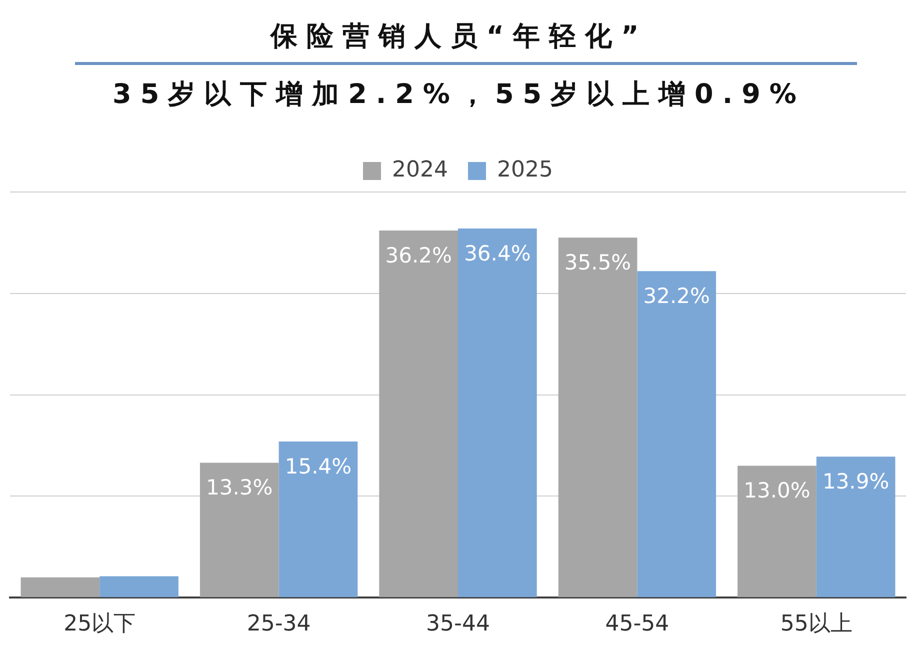  I want to click on data-label: 13.0%, so click(777, 490).